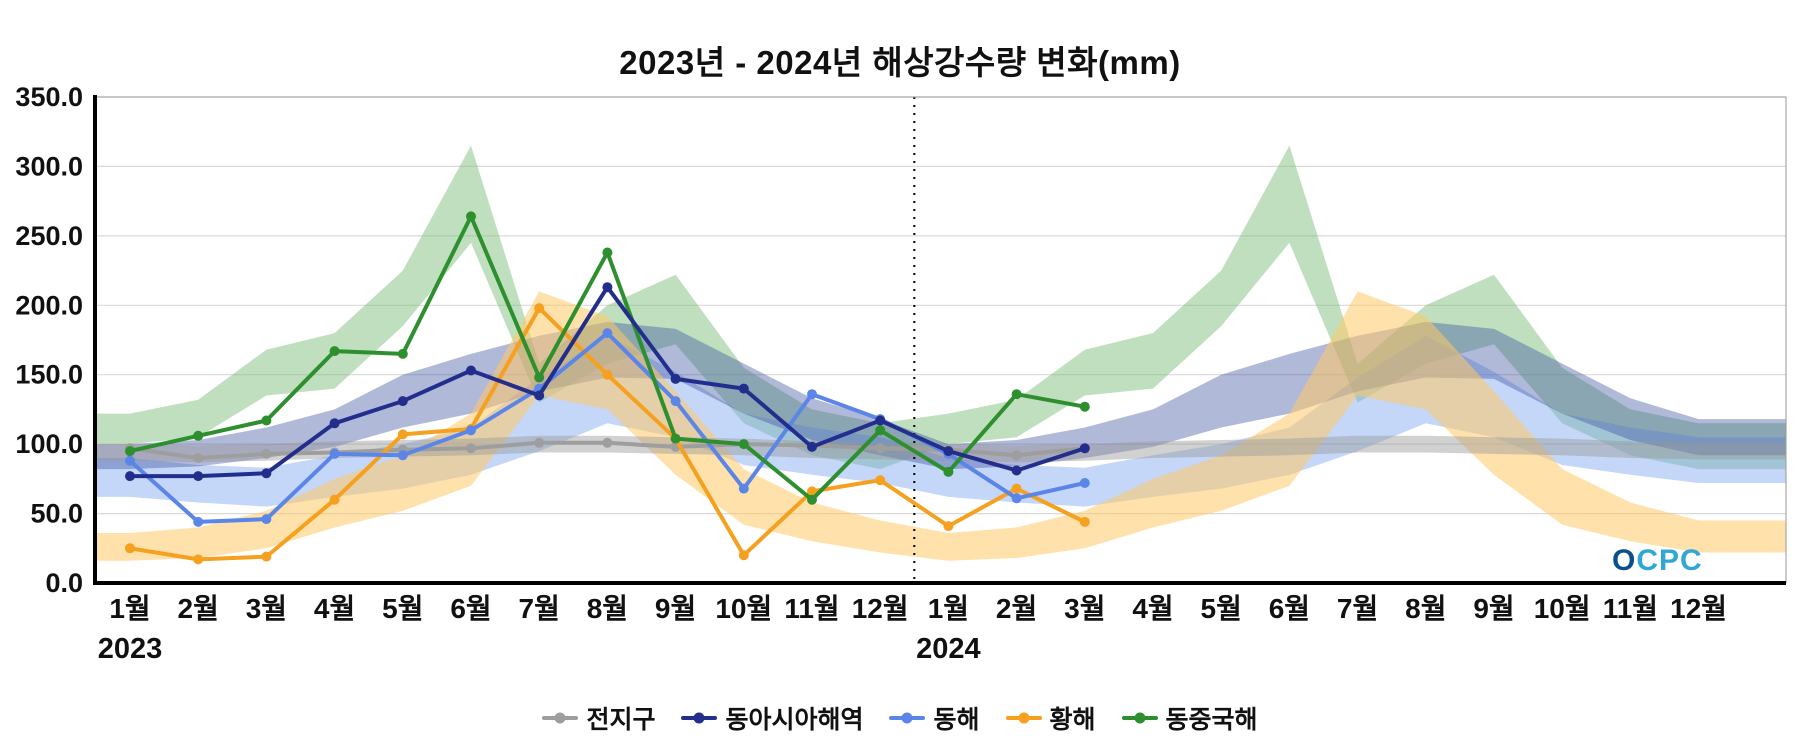 The height and width of the screenshot is (750, 1800). Describe the element at coordinates (130, 649) in the screenshot. I see `svg-text: 2023` at that location.